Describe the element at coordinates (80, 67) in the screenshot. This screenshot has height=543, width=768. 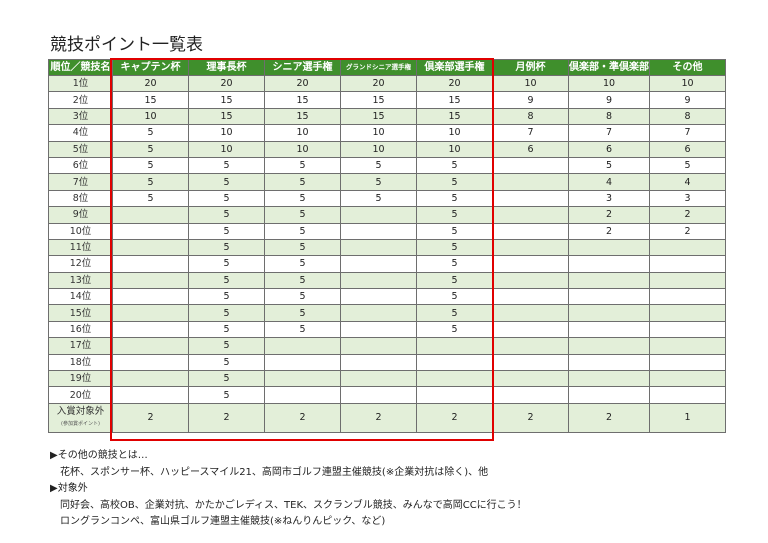
I see `header-rank-label: 順位／競技名` at that location.